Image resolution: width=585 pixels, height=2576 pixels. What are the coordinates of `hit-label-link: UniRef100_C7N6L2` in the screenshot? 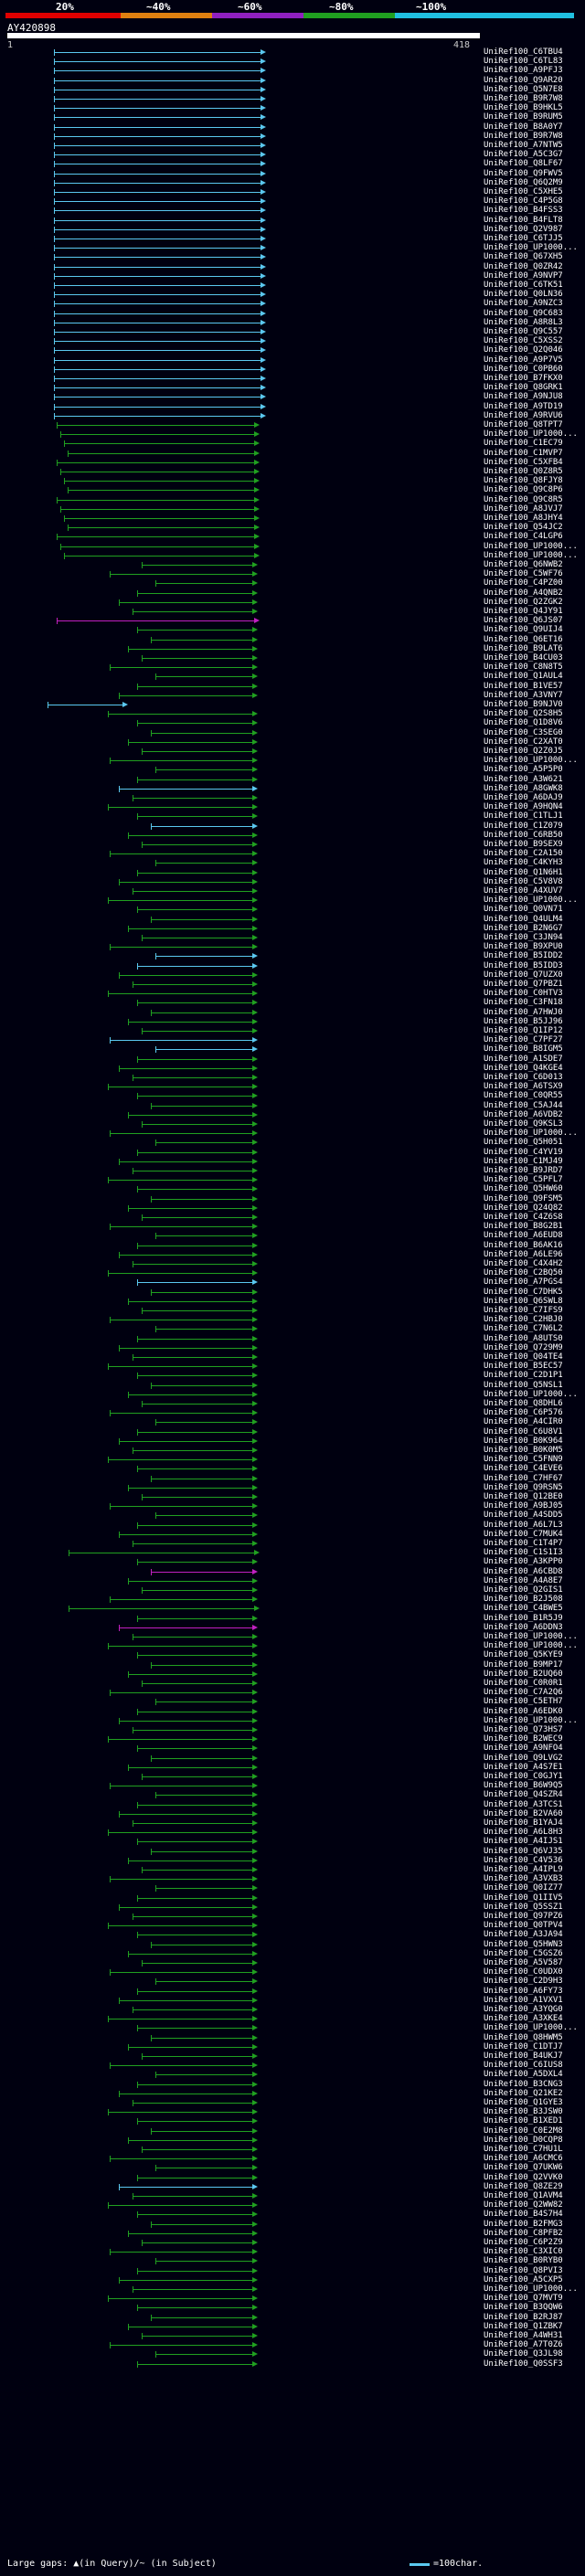 It's located at (523, 1329).